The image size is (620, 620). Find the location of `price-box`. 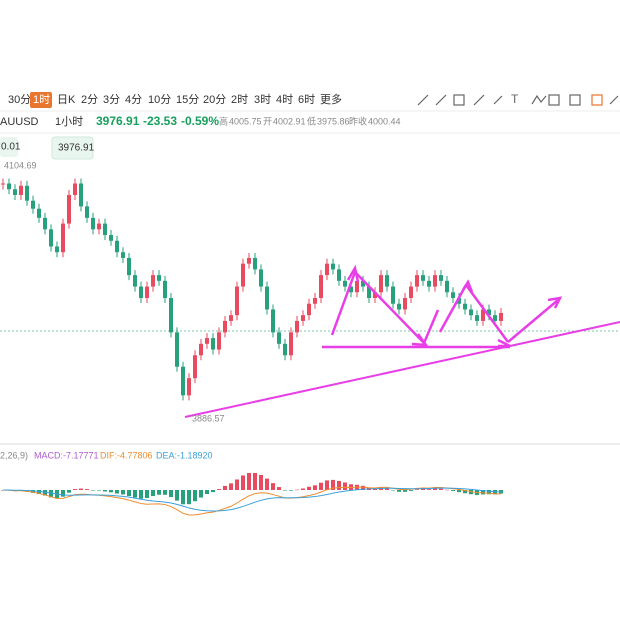

price-box is located at coordinates (9, 147).